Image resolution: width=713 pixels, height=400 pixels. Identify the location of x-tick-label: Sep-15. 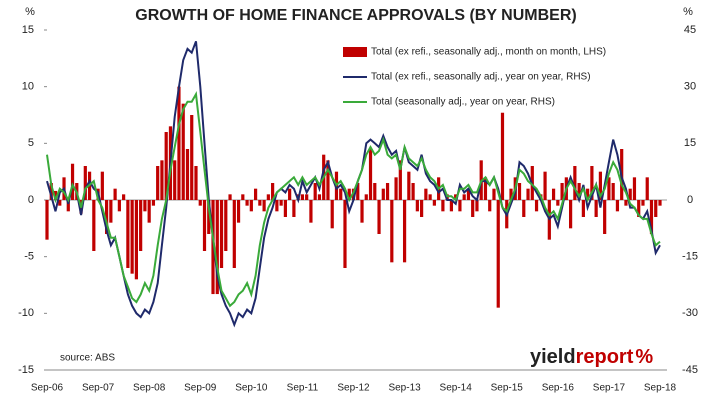
(507, 388).